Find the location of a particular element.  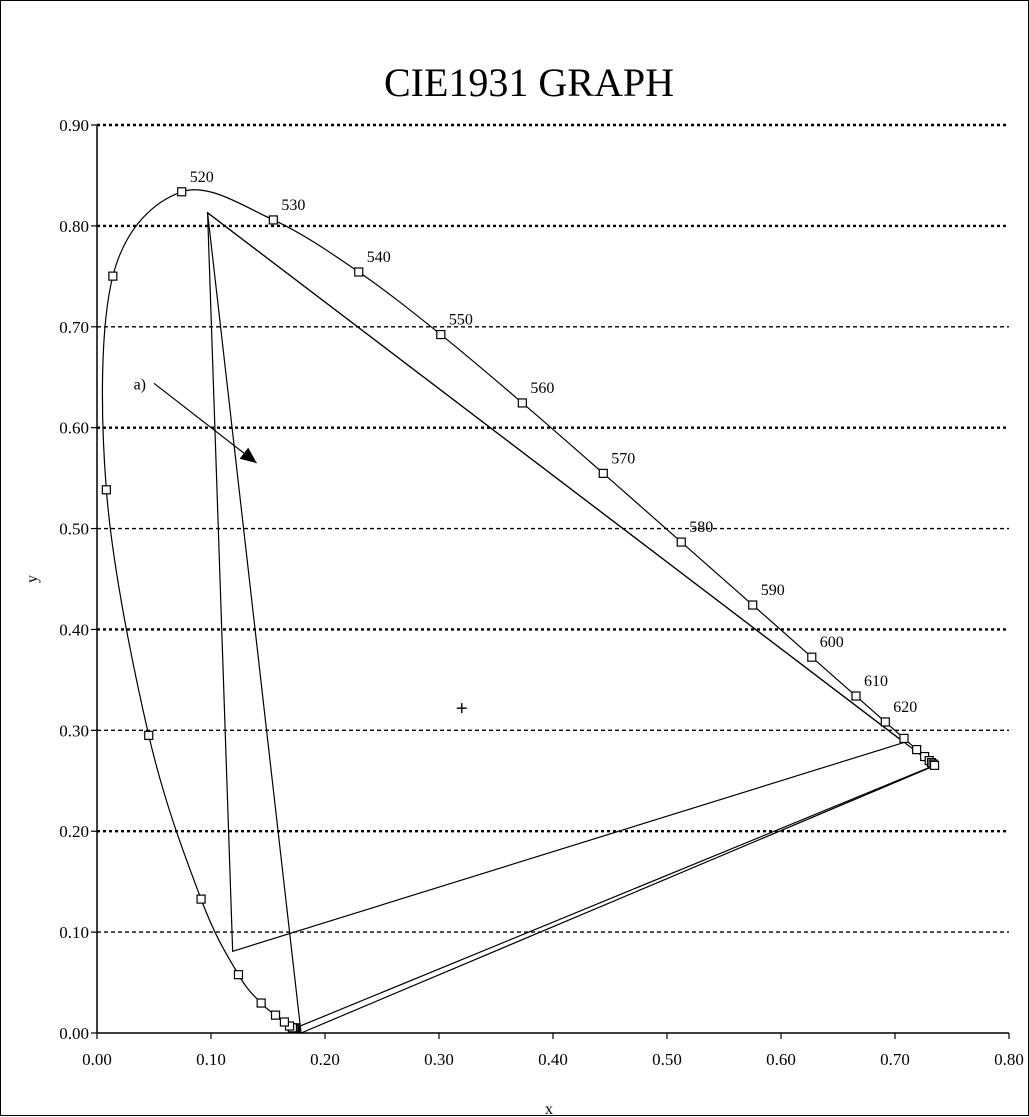

wavelength-label: 600 is located at coordinates (832, 642).